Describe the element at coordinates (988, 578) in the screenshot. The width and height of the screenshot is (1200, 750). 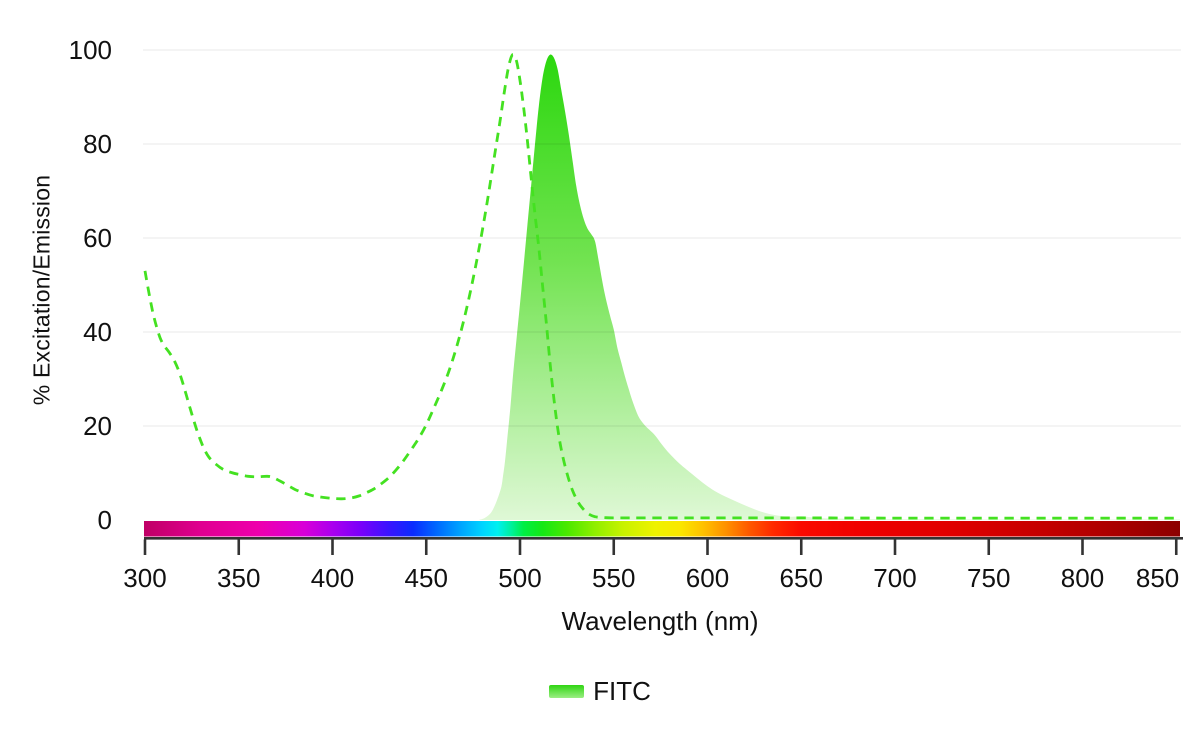
I see `x-tick-label: 750` at that location.